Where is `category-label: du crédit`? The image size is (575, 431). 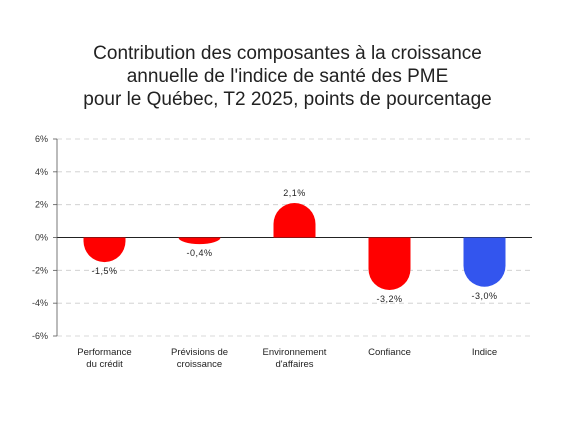 category-label: du crédit is located at coordinates (104, 364).